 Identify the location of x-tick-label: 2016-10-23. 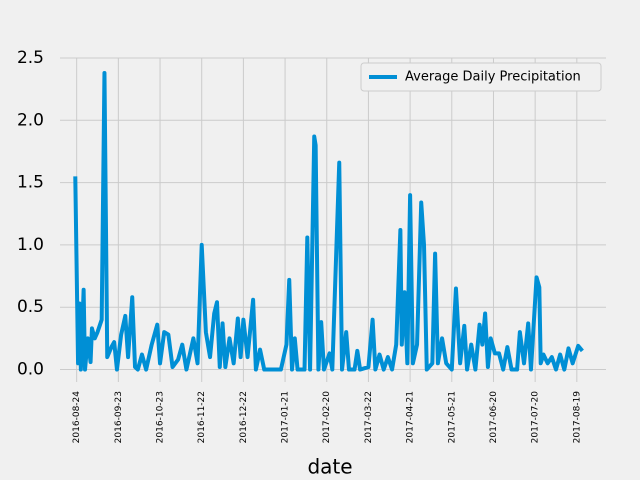
(161, 417).